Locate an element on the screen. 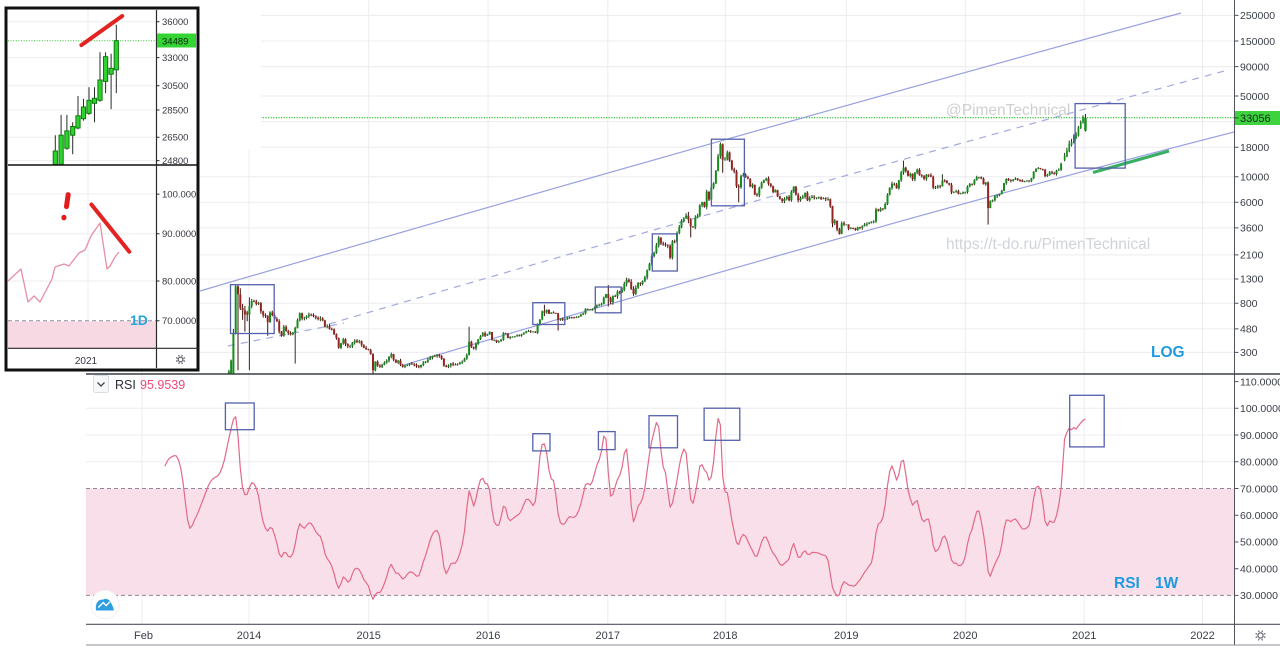 This screenshot has width=1280, height=653. svg-text: 800 is located at coordinates (1249, 304).